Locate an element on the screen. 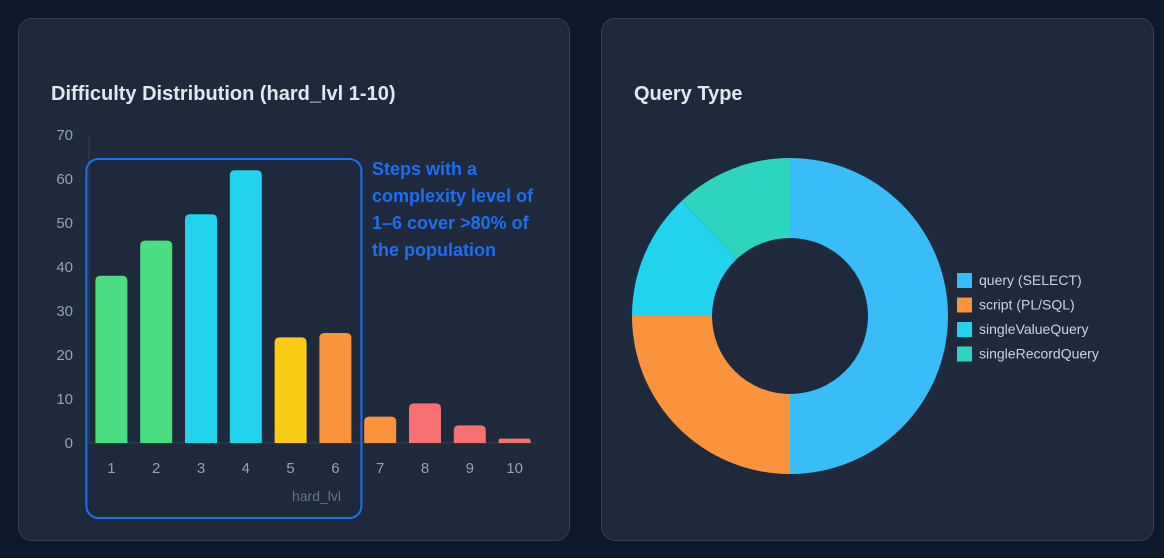 This screenshot has height=558, width=1164. y-tick-label: 10 is located at coordinates (64, 399).